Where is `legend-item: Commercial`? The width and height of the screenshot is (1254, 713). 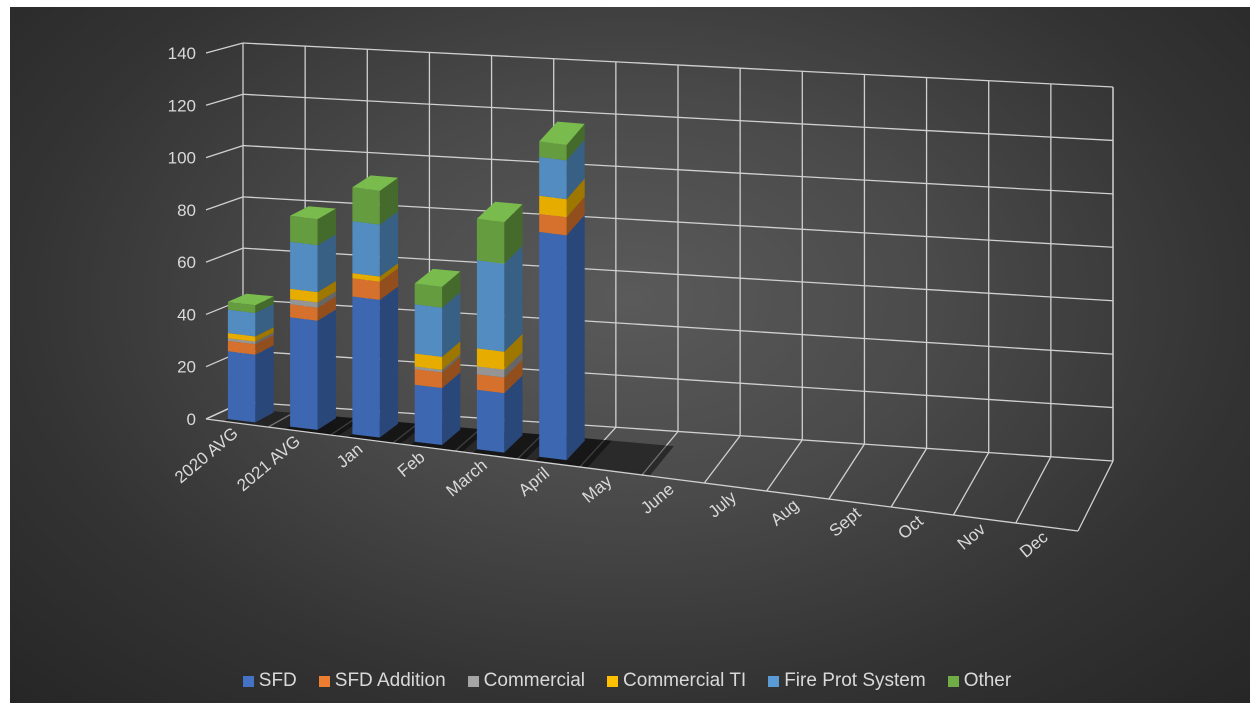
legend-item: Commercial is located at coordinates (526, 681).